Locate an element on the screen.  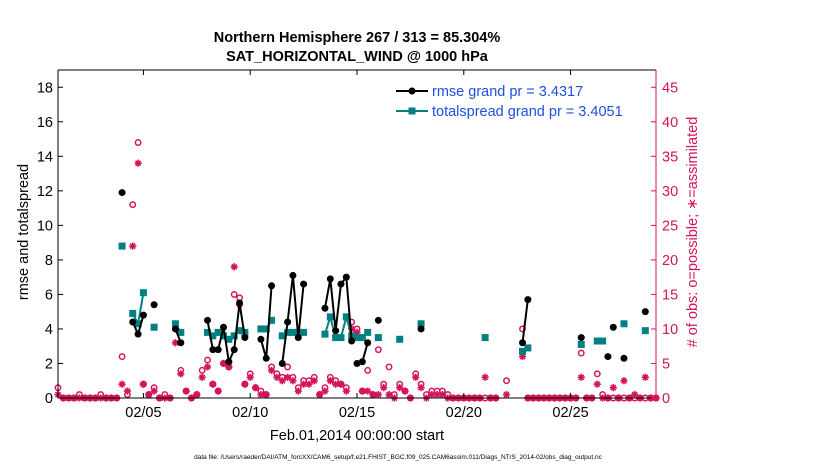
y-left-tick-label: 6 is located at coordinates (49, 295).